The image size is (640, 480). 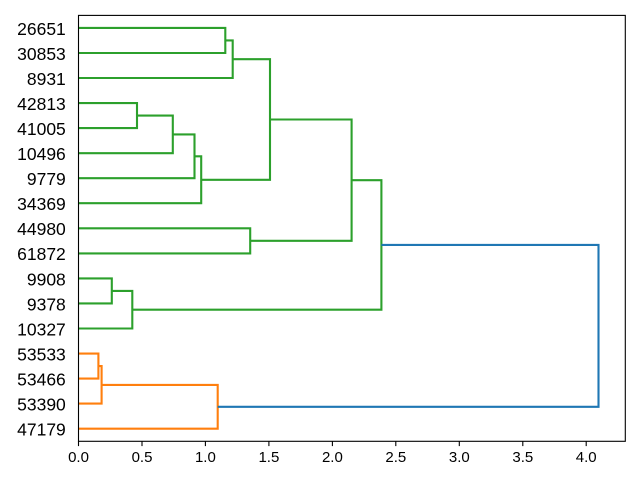 What do you see at coordinates (41, 229) in the screenshot?
I see `svg-text: 44980` at bounding box center [41, 229].